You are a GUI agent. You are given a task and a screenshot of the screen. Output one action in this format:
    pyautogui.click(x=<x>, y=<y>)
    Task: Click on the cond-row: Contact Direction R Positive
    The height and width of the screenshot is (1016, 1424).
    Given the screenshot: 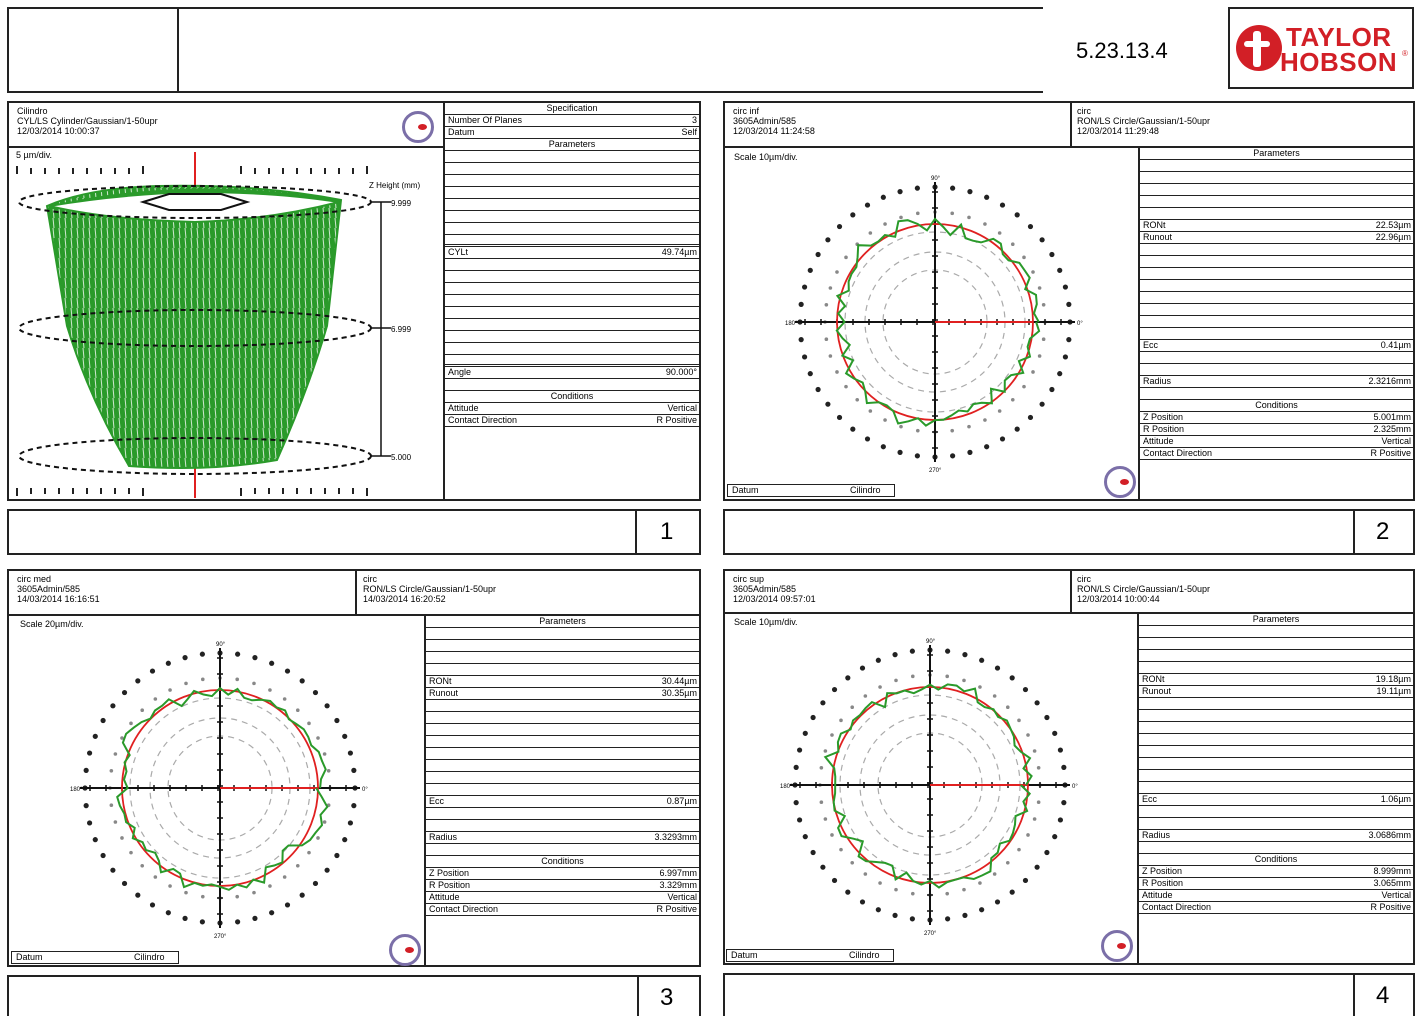 What is the action you would take?
    pyautogui.click(x=572, y=421)
    